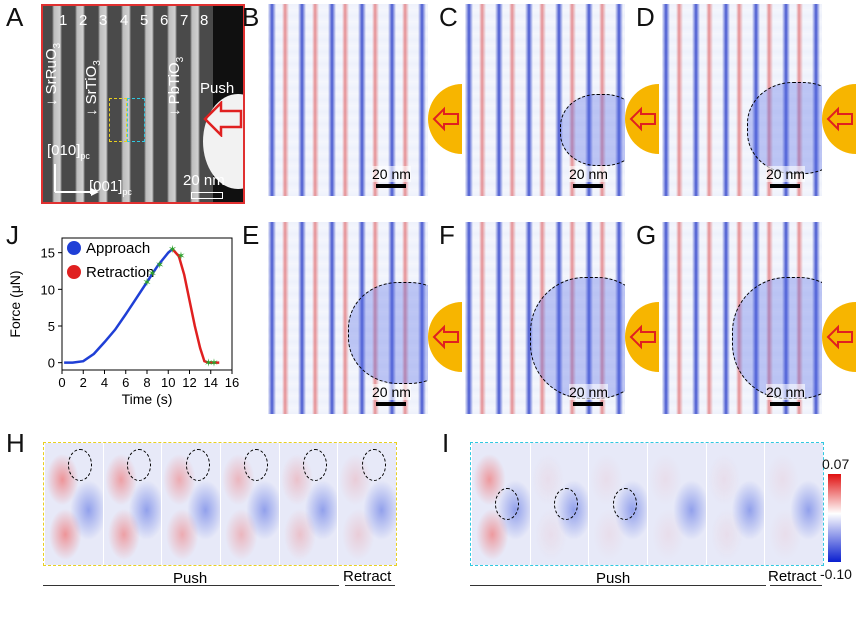 The height and width of the screenshot is (621, 862). I want to click on panel-label-a: A, so click(15, 17).